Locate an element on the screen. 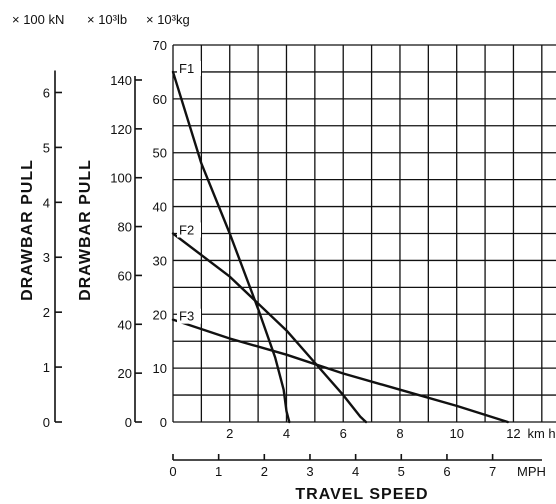 The image size is (556, 504). y-kn-tick-label: 6 is located at coordinates (46, 92).